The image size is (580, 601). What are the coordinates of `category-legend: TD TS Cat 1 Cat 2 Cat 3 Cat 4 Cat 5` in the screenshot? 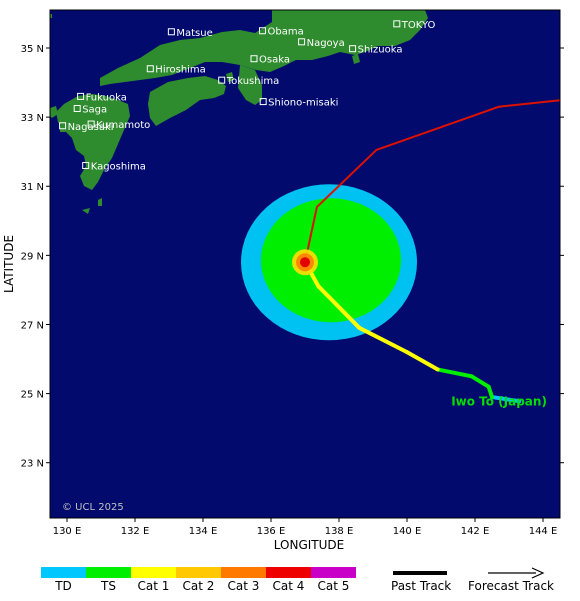 It's located at (198, 580).